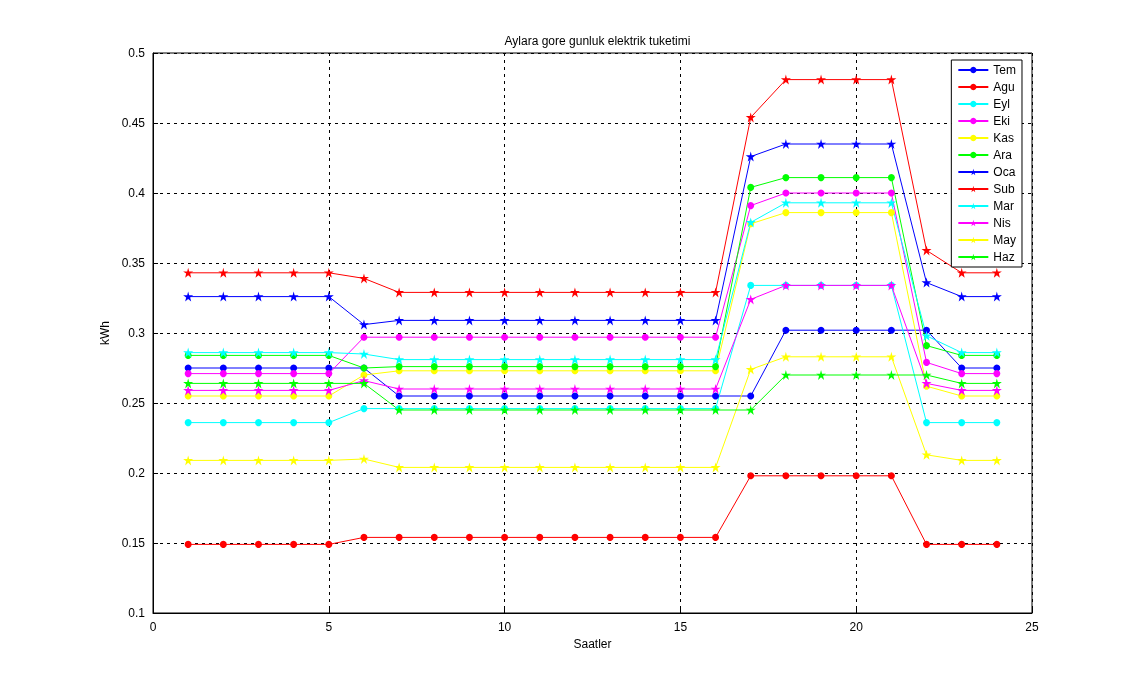 The width and height of the screenshot is (1130, 690). Describe the element at coordinates (329, 627) in the screenshot. I see `x-tick-label: 5` at that location.